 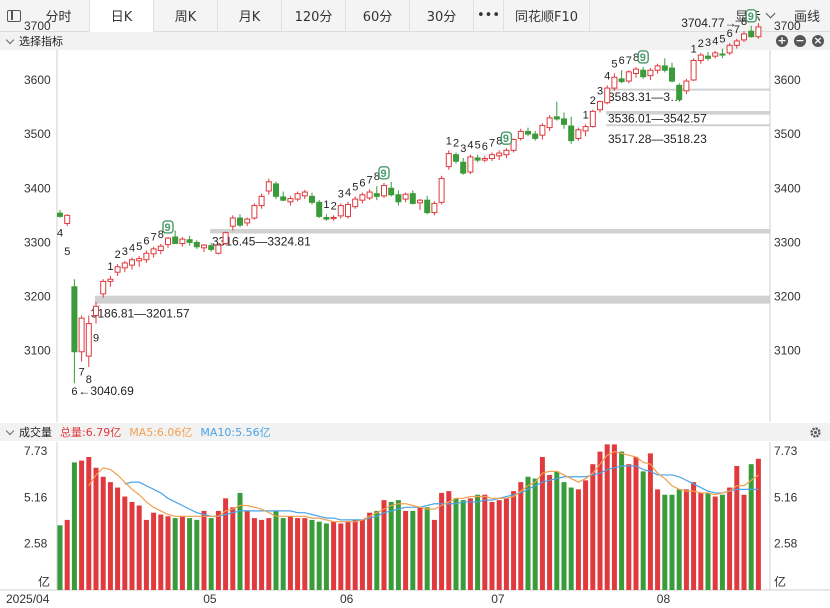 I want to click on price-tick-label-left: 3400, so click(x=37, y=188).